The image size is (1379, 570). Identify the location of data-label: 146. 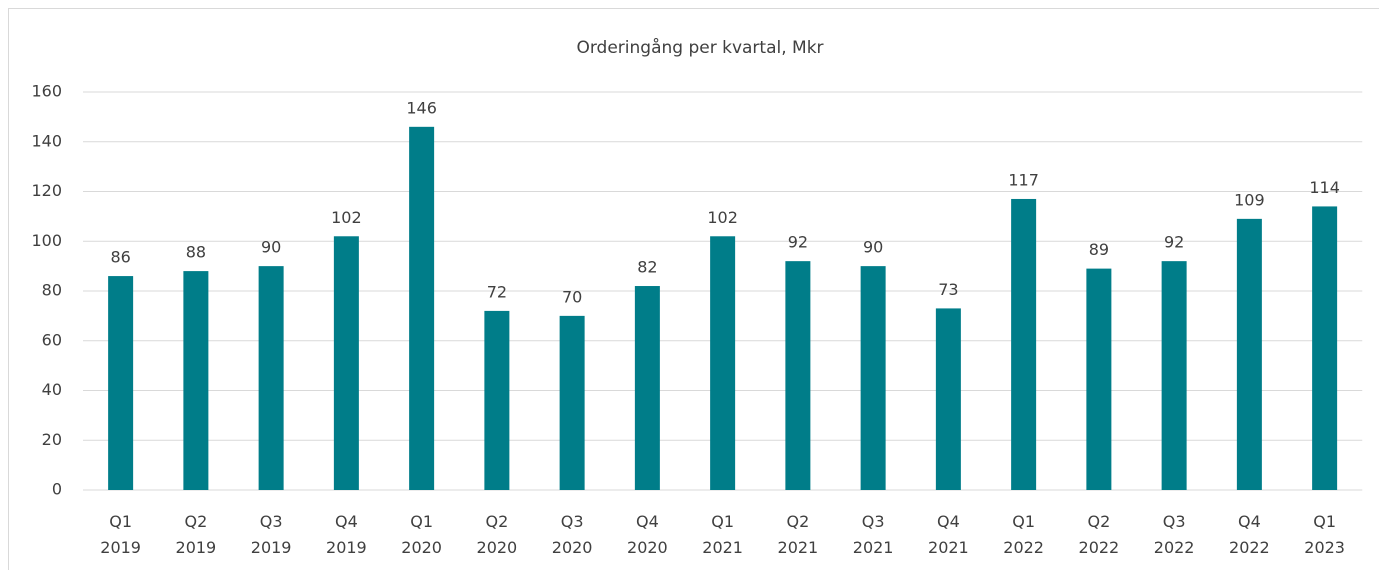
(421, 107).